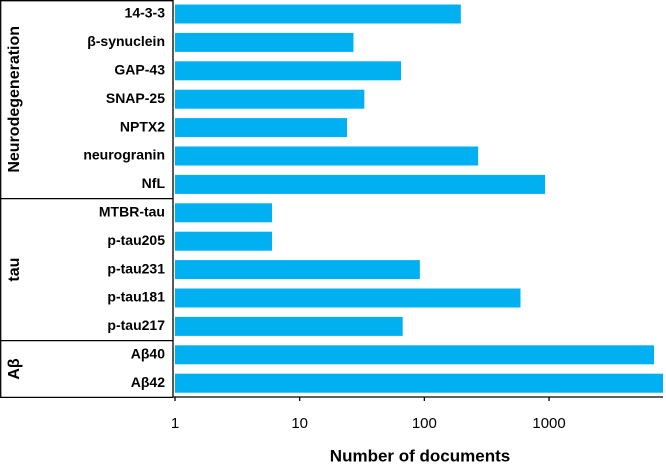 This screenshot has width=666, height=466. What do you see at coordinates (148, 354) in the screenshot?
I see `category-label: Aβ40` at bounding box center [148, 354].